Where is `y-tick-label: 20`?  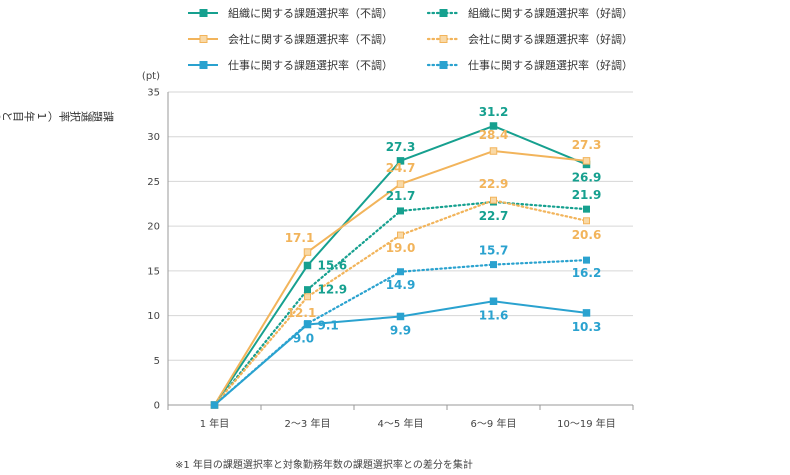 y-tick-label: 20 is located at coordinates (153, 227).